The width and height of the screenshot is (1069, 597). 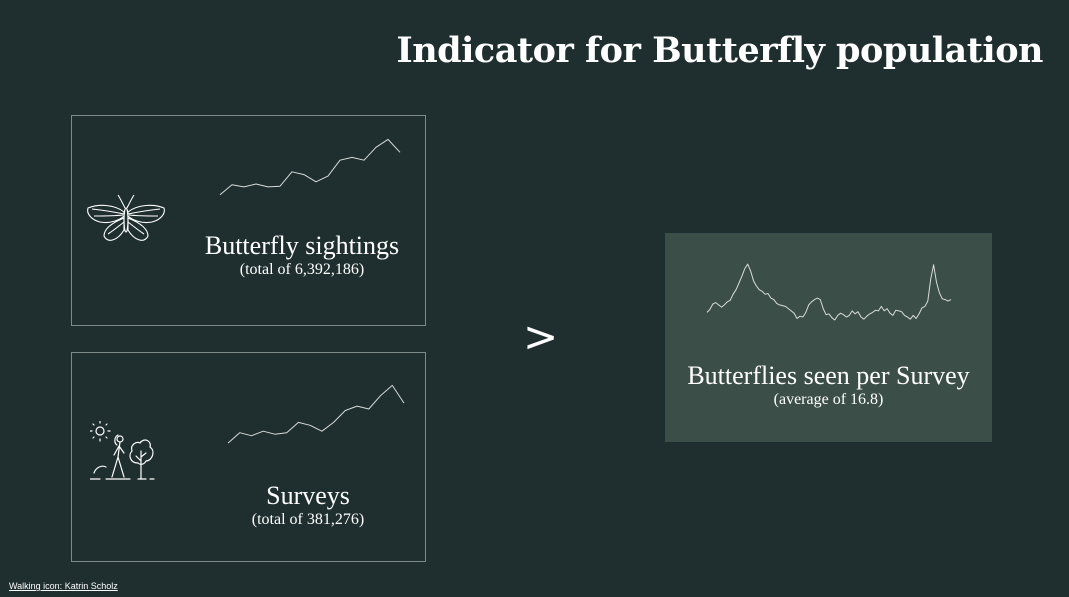 I want to click on butterflies-per-survey-title: Butterflies seen per Survey, so click(x=828, y=375).